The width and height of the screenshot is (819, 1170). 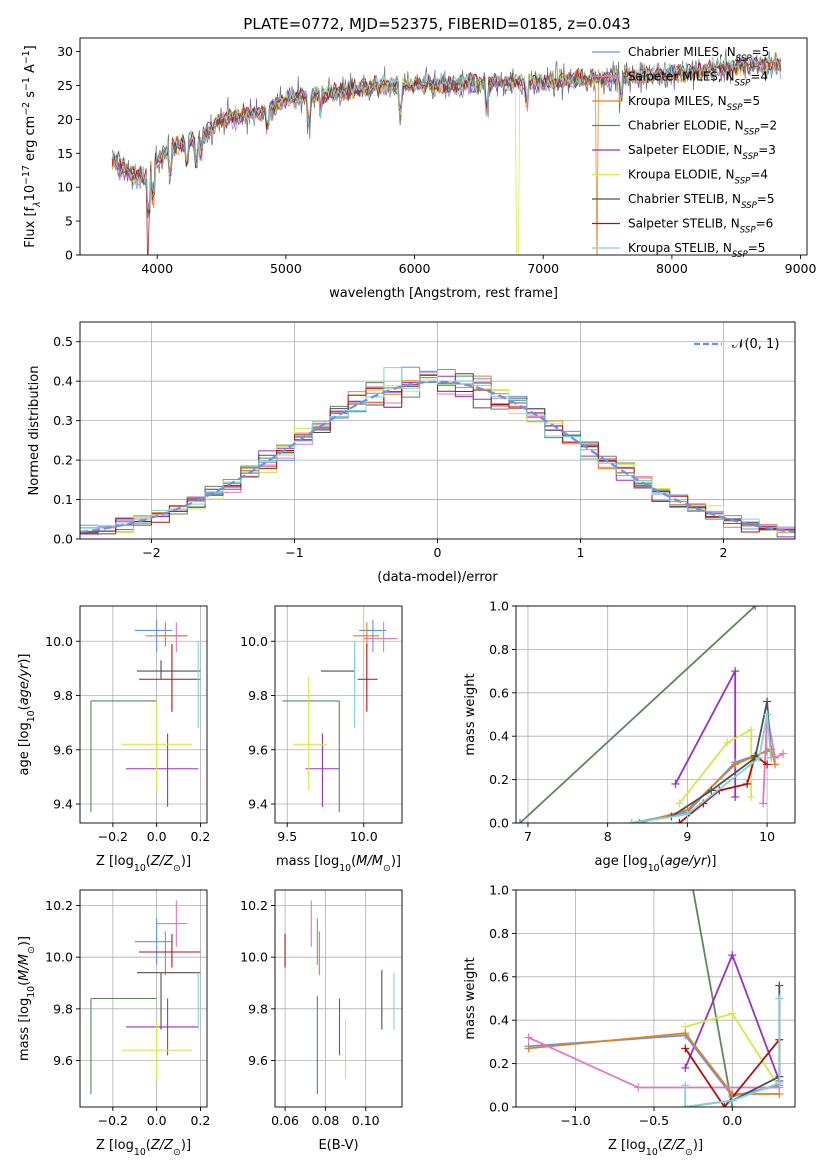 I want to click on x-tick-label: −0.2, so click(x=113, y=1120).